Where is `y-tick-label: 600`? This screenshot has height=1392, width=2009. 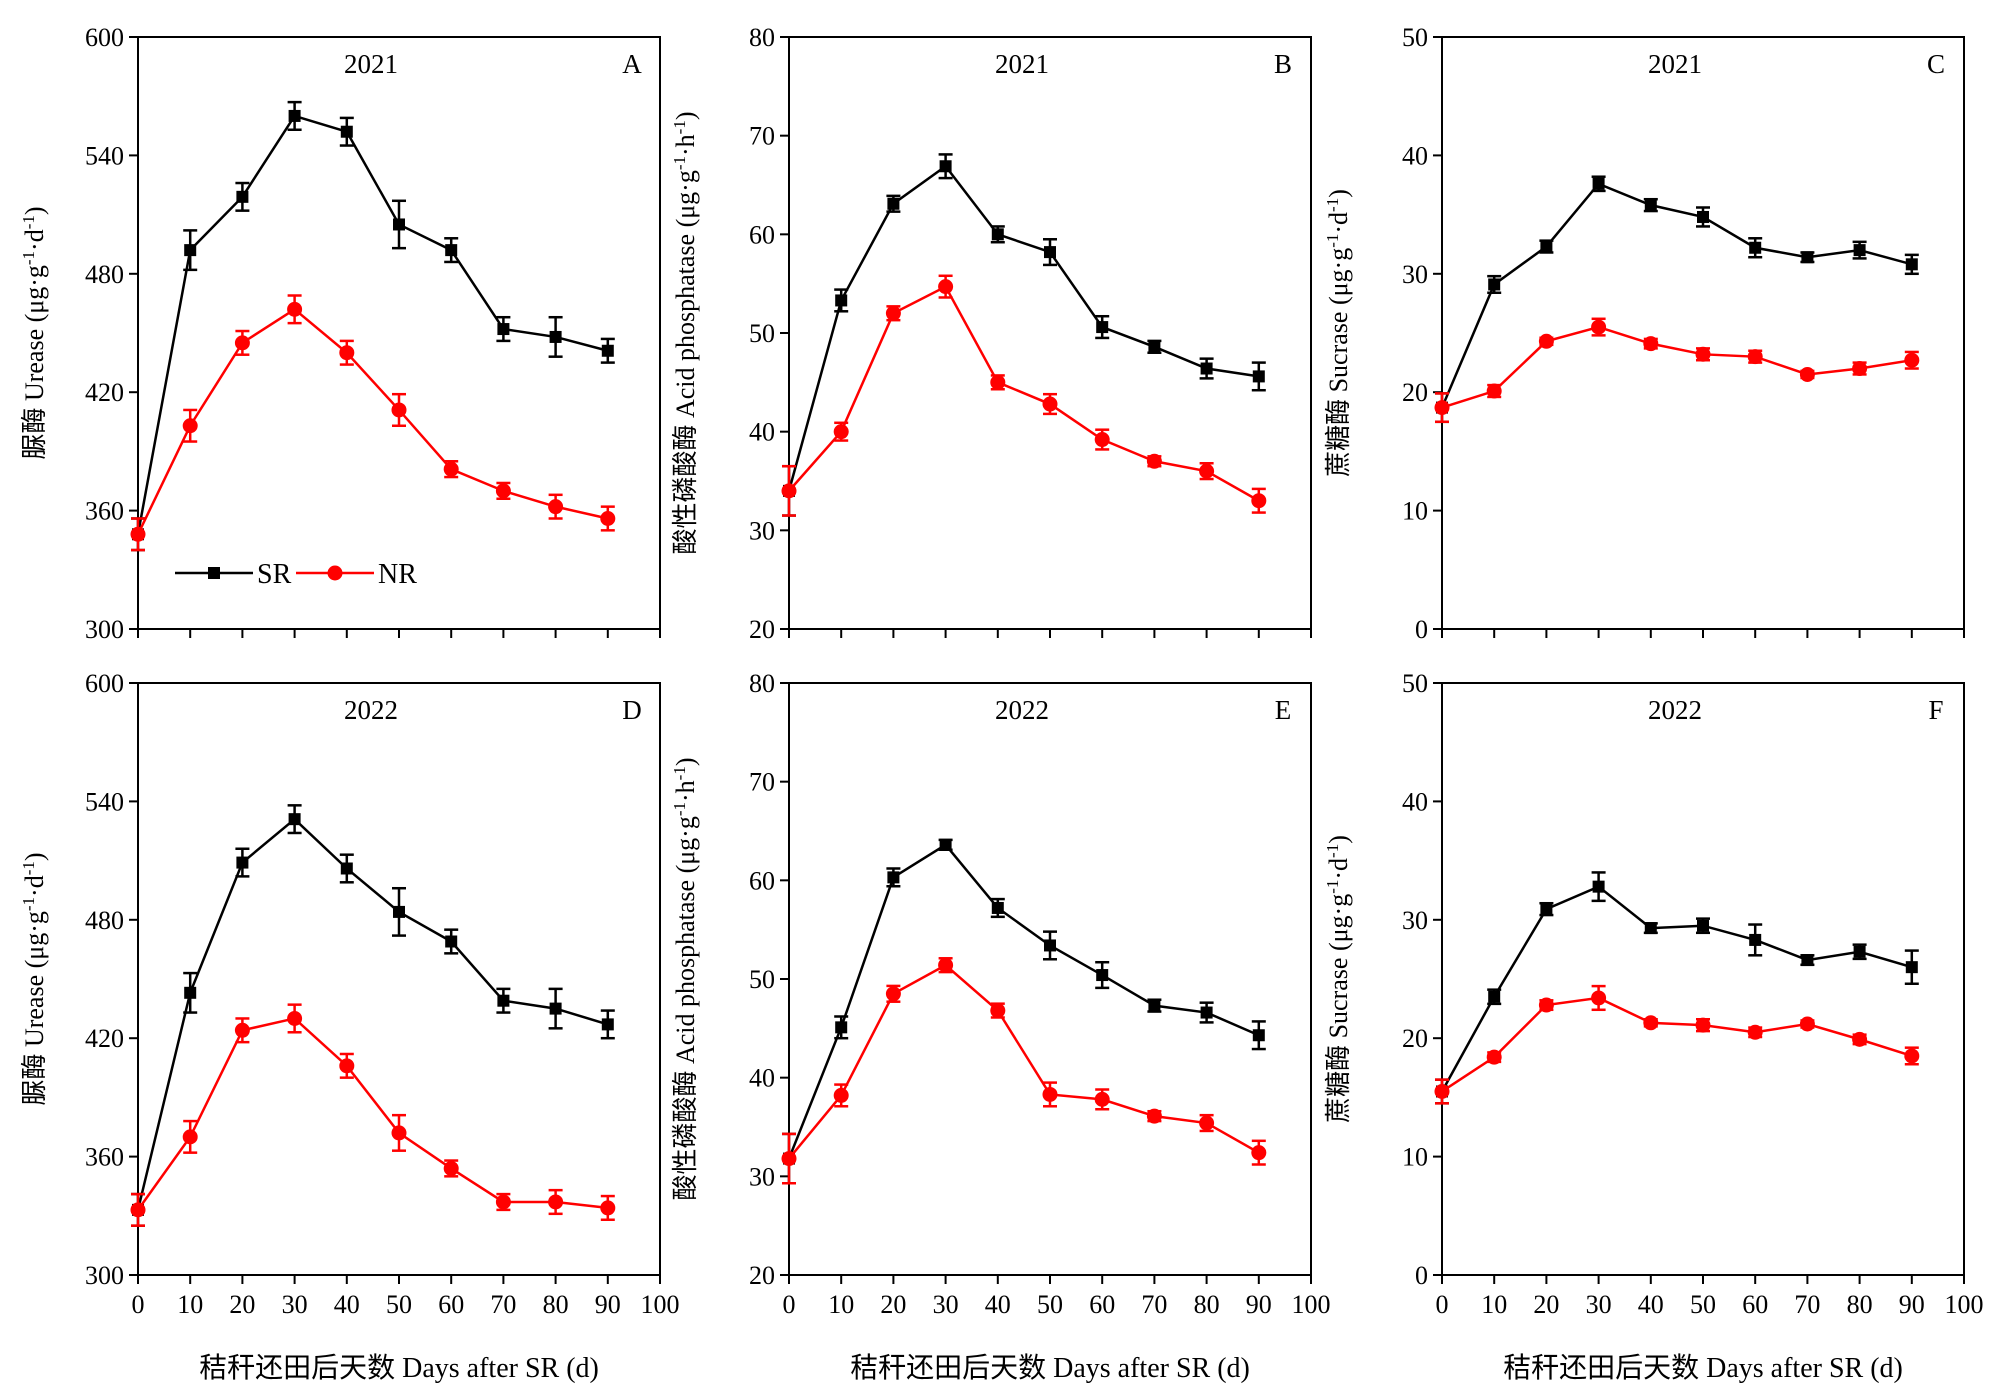
y-tick-label: 600 is located at coordinates (104, 37).